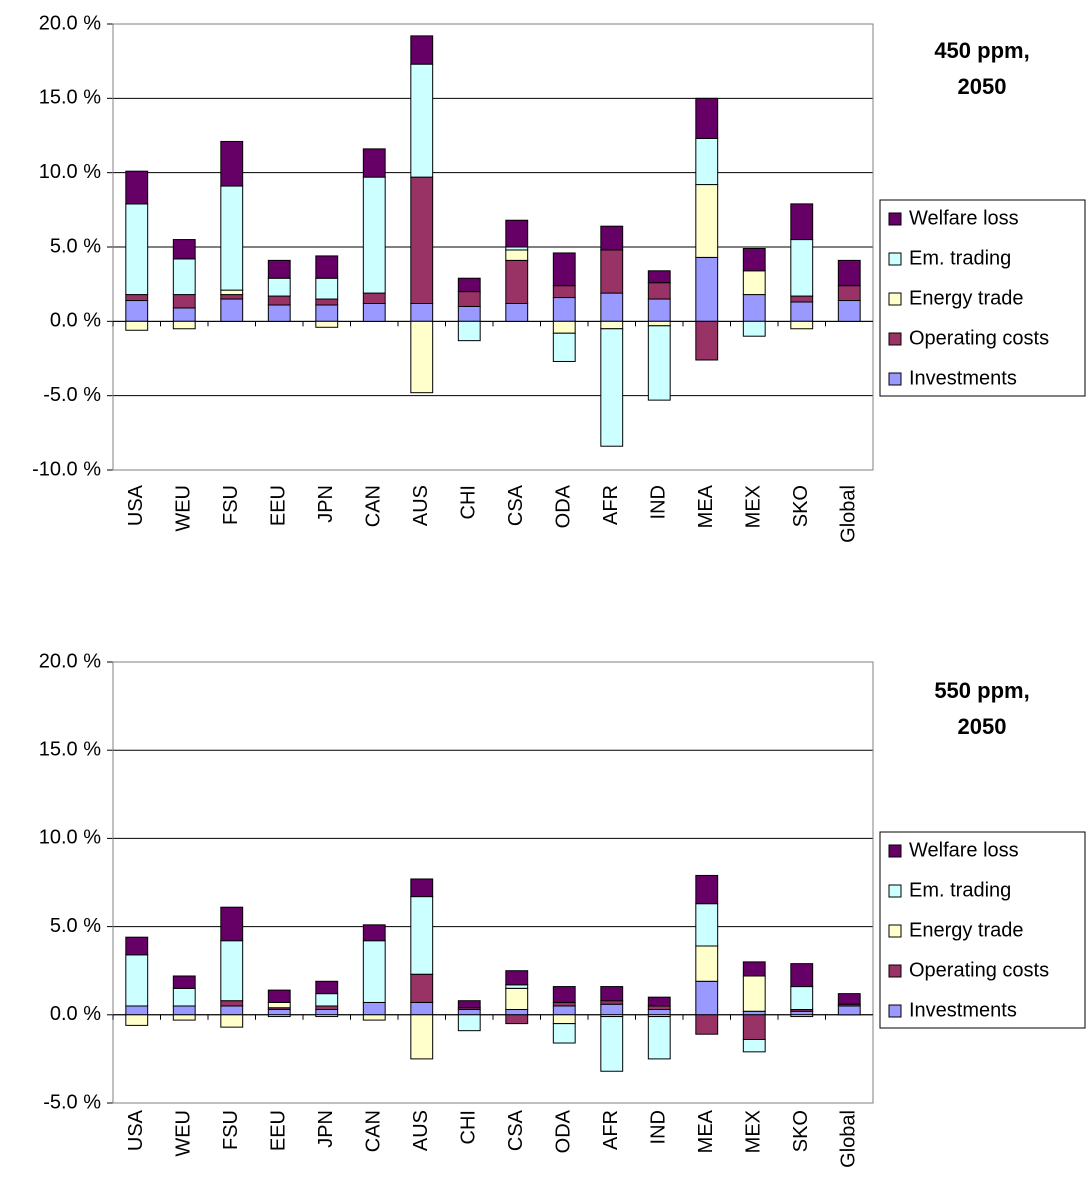 This screenshot has width=1086, height=1191. What do you see at coordinates (849, 514) in the screenshot?
I see `x-tick-label: Global` at bounding box center [849, 514].